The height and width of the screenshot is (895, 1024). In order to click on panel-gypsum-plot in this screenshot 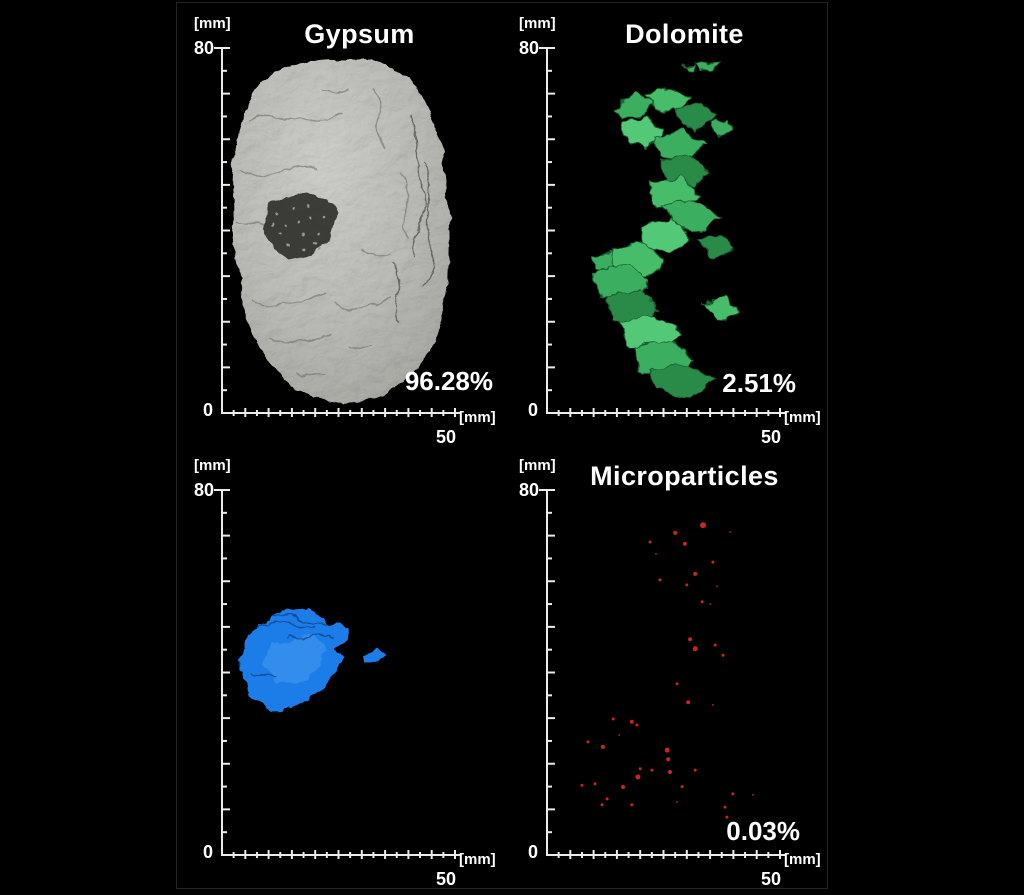, I will do `click(337, 232)`.